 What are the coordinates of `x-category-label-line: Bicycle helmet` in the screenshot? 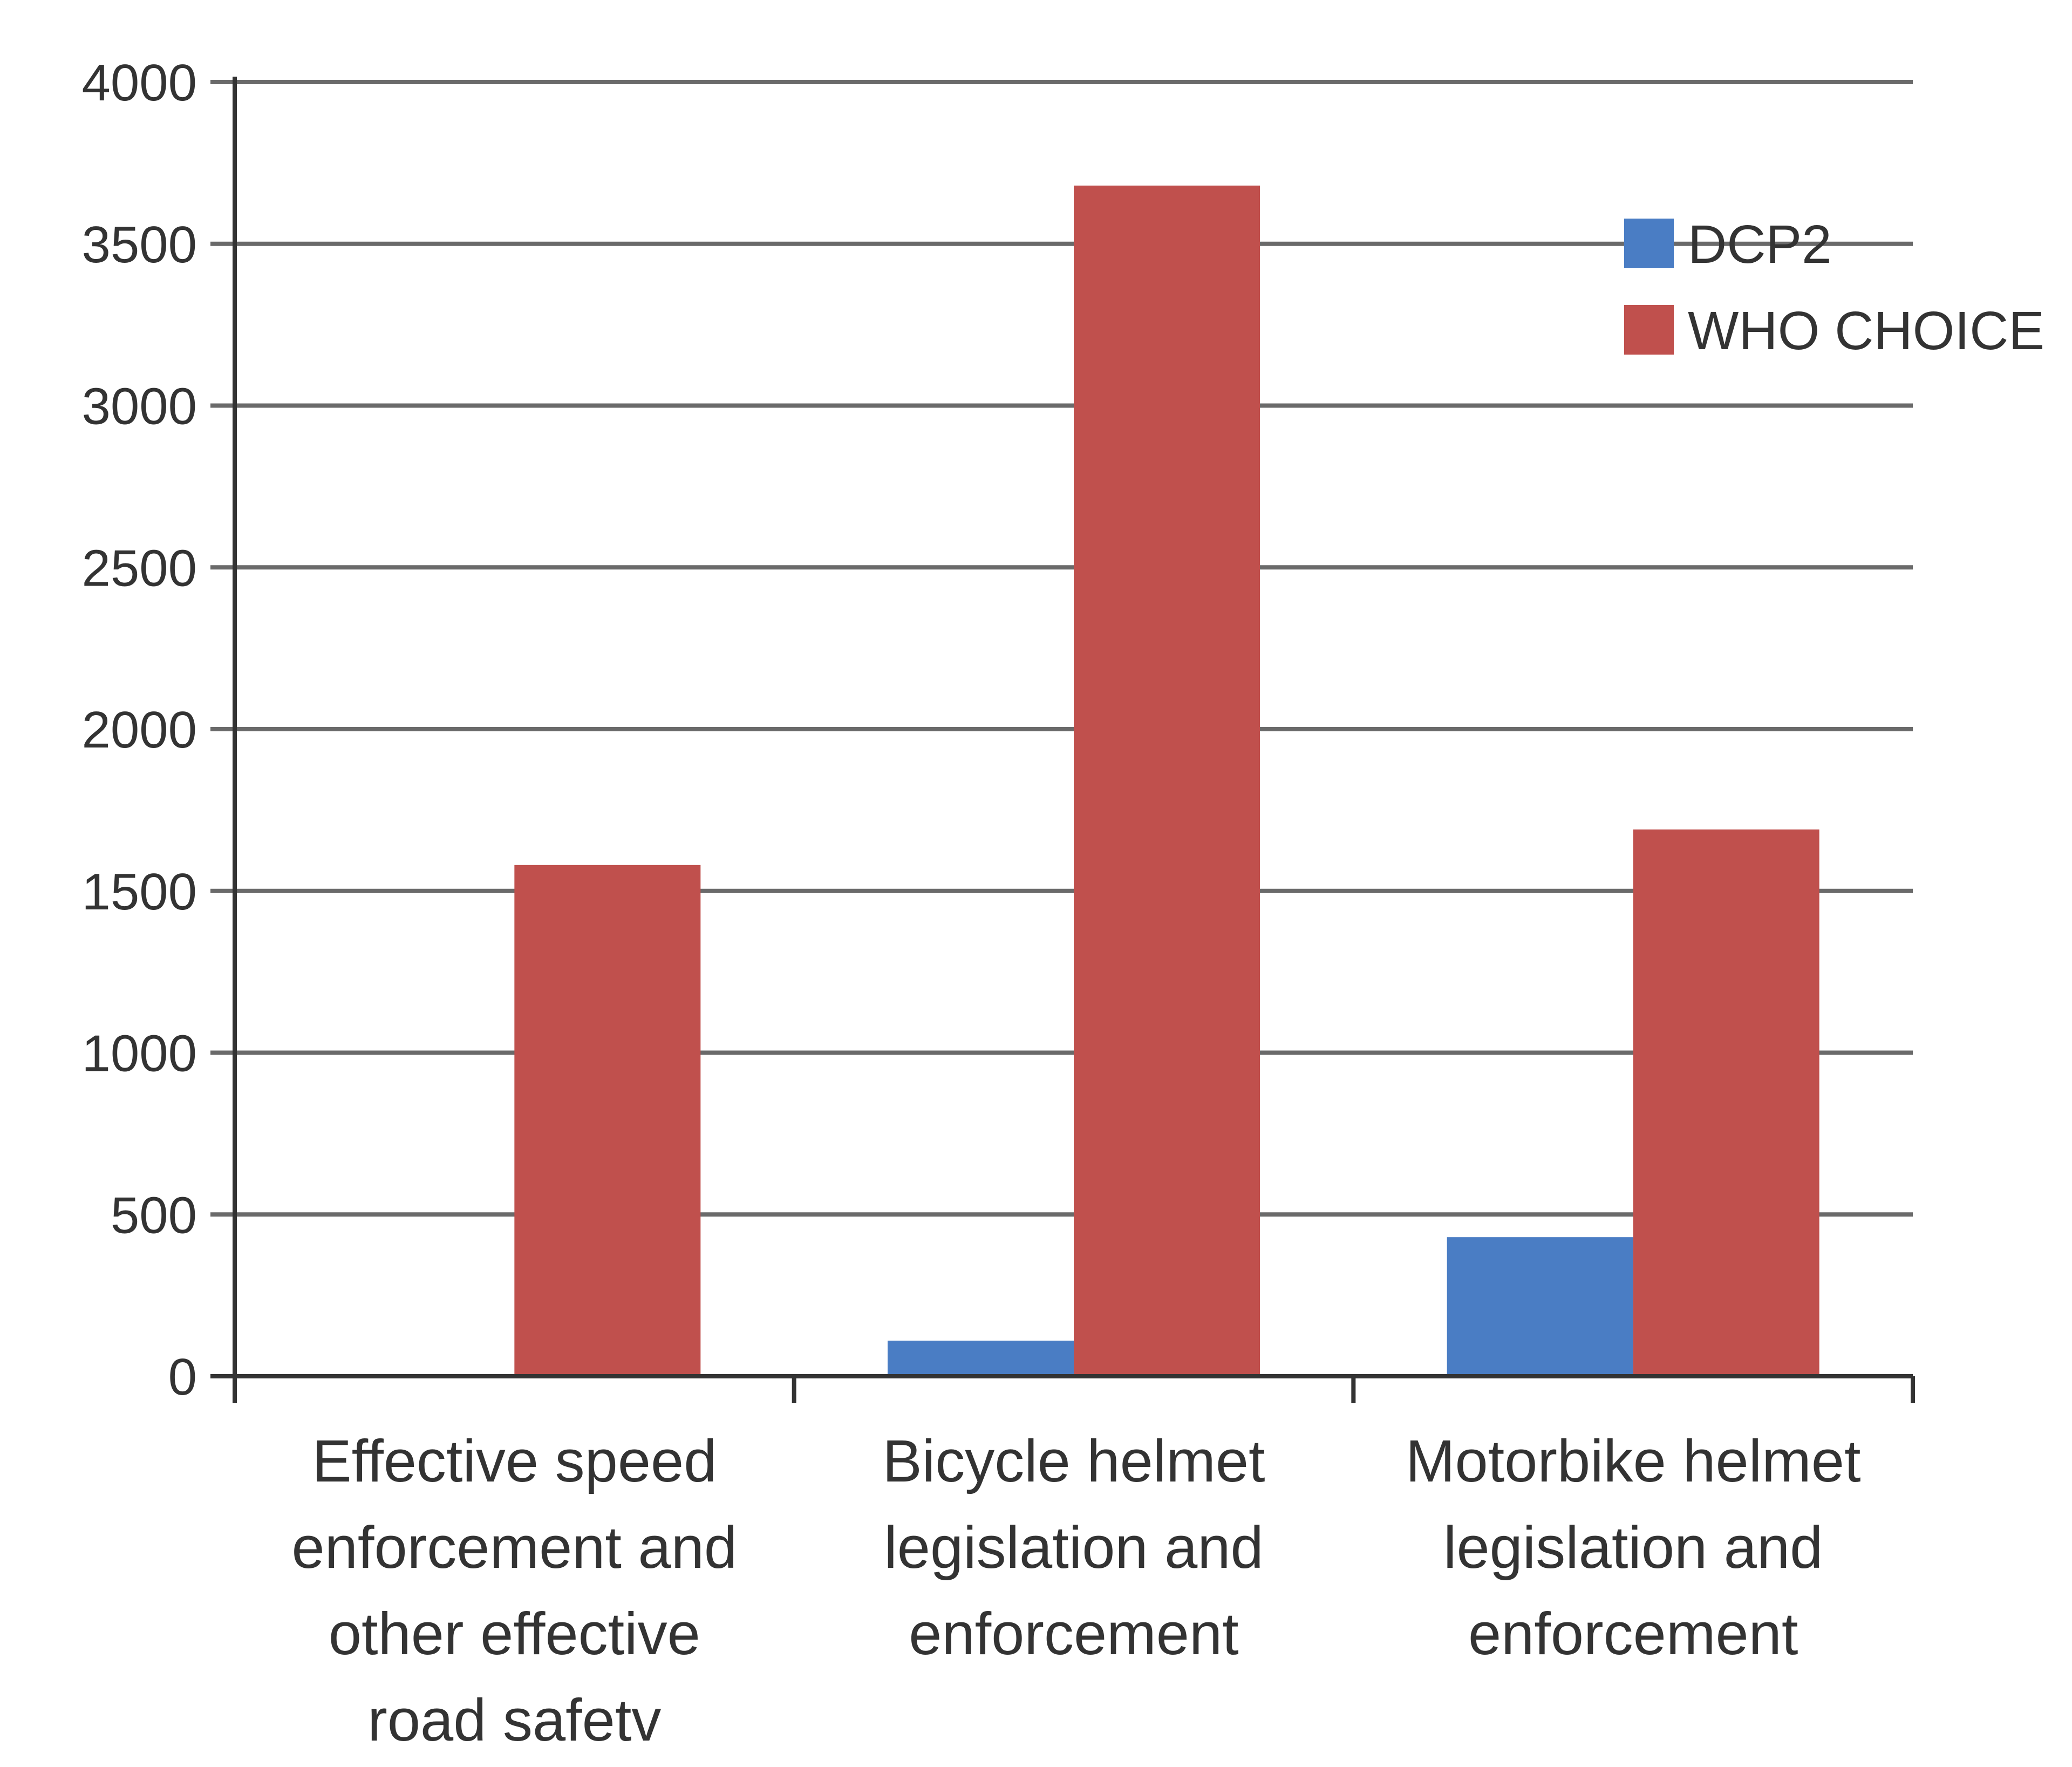 It's located at (1073, 1461).